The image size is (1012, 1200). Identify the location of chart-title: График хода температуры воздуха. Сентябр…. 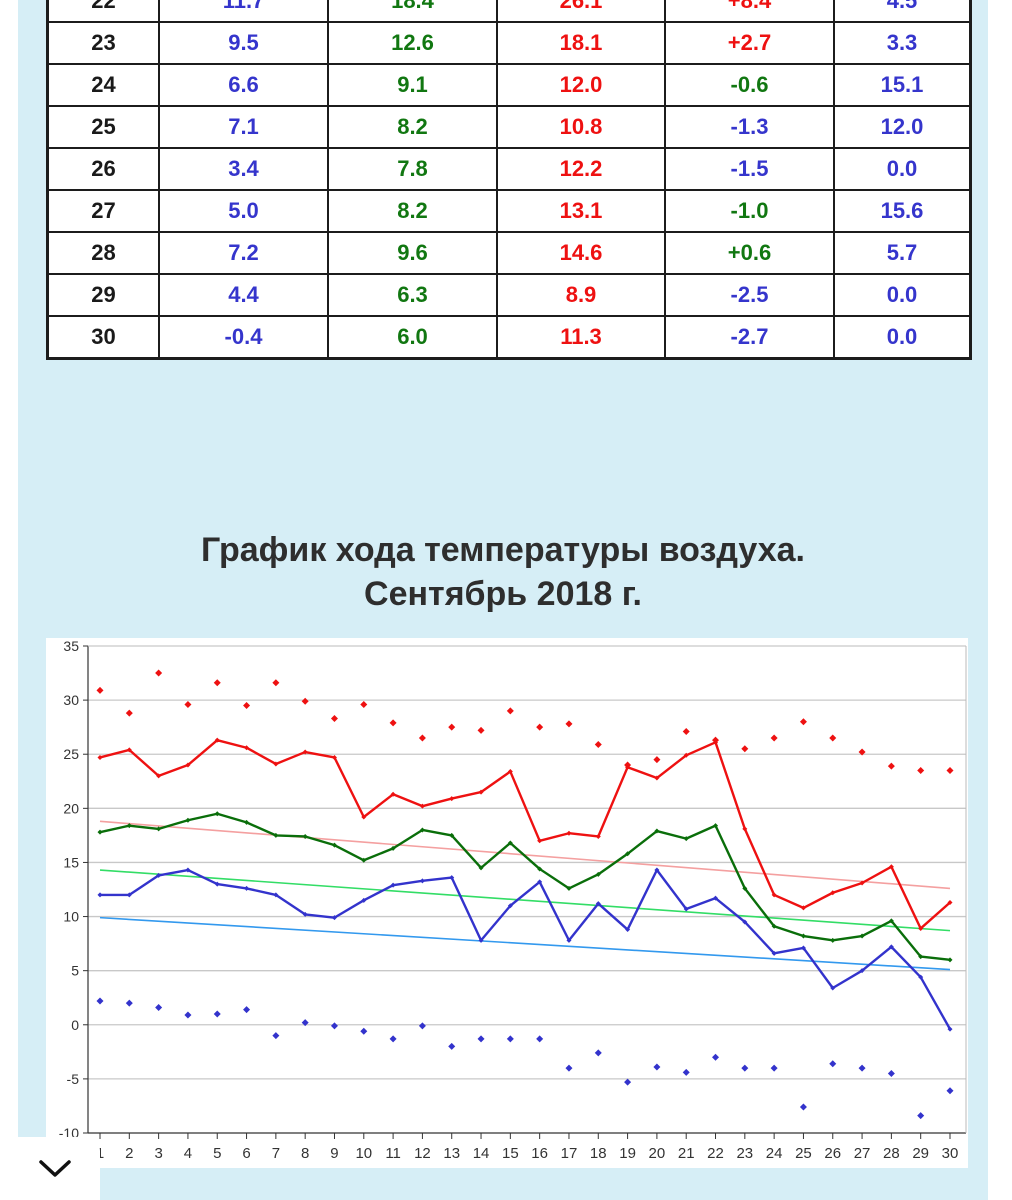
(503, 572).